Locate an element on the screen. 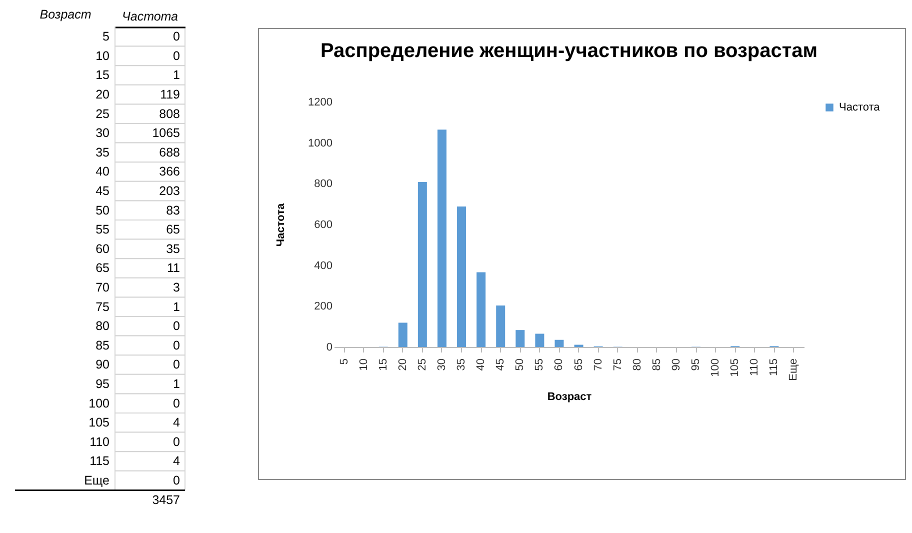 The height and width of the screenshot is (533, 912). data-label: 3 is located at coordinates (176, 287).